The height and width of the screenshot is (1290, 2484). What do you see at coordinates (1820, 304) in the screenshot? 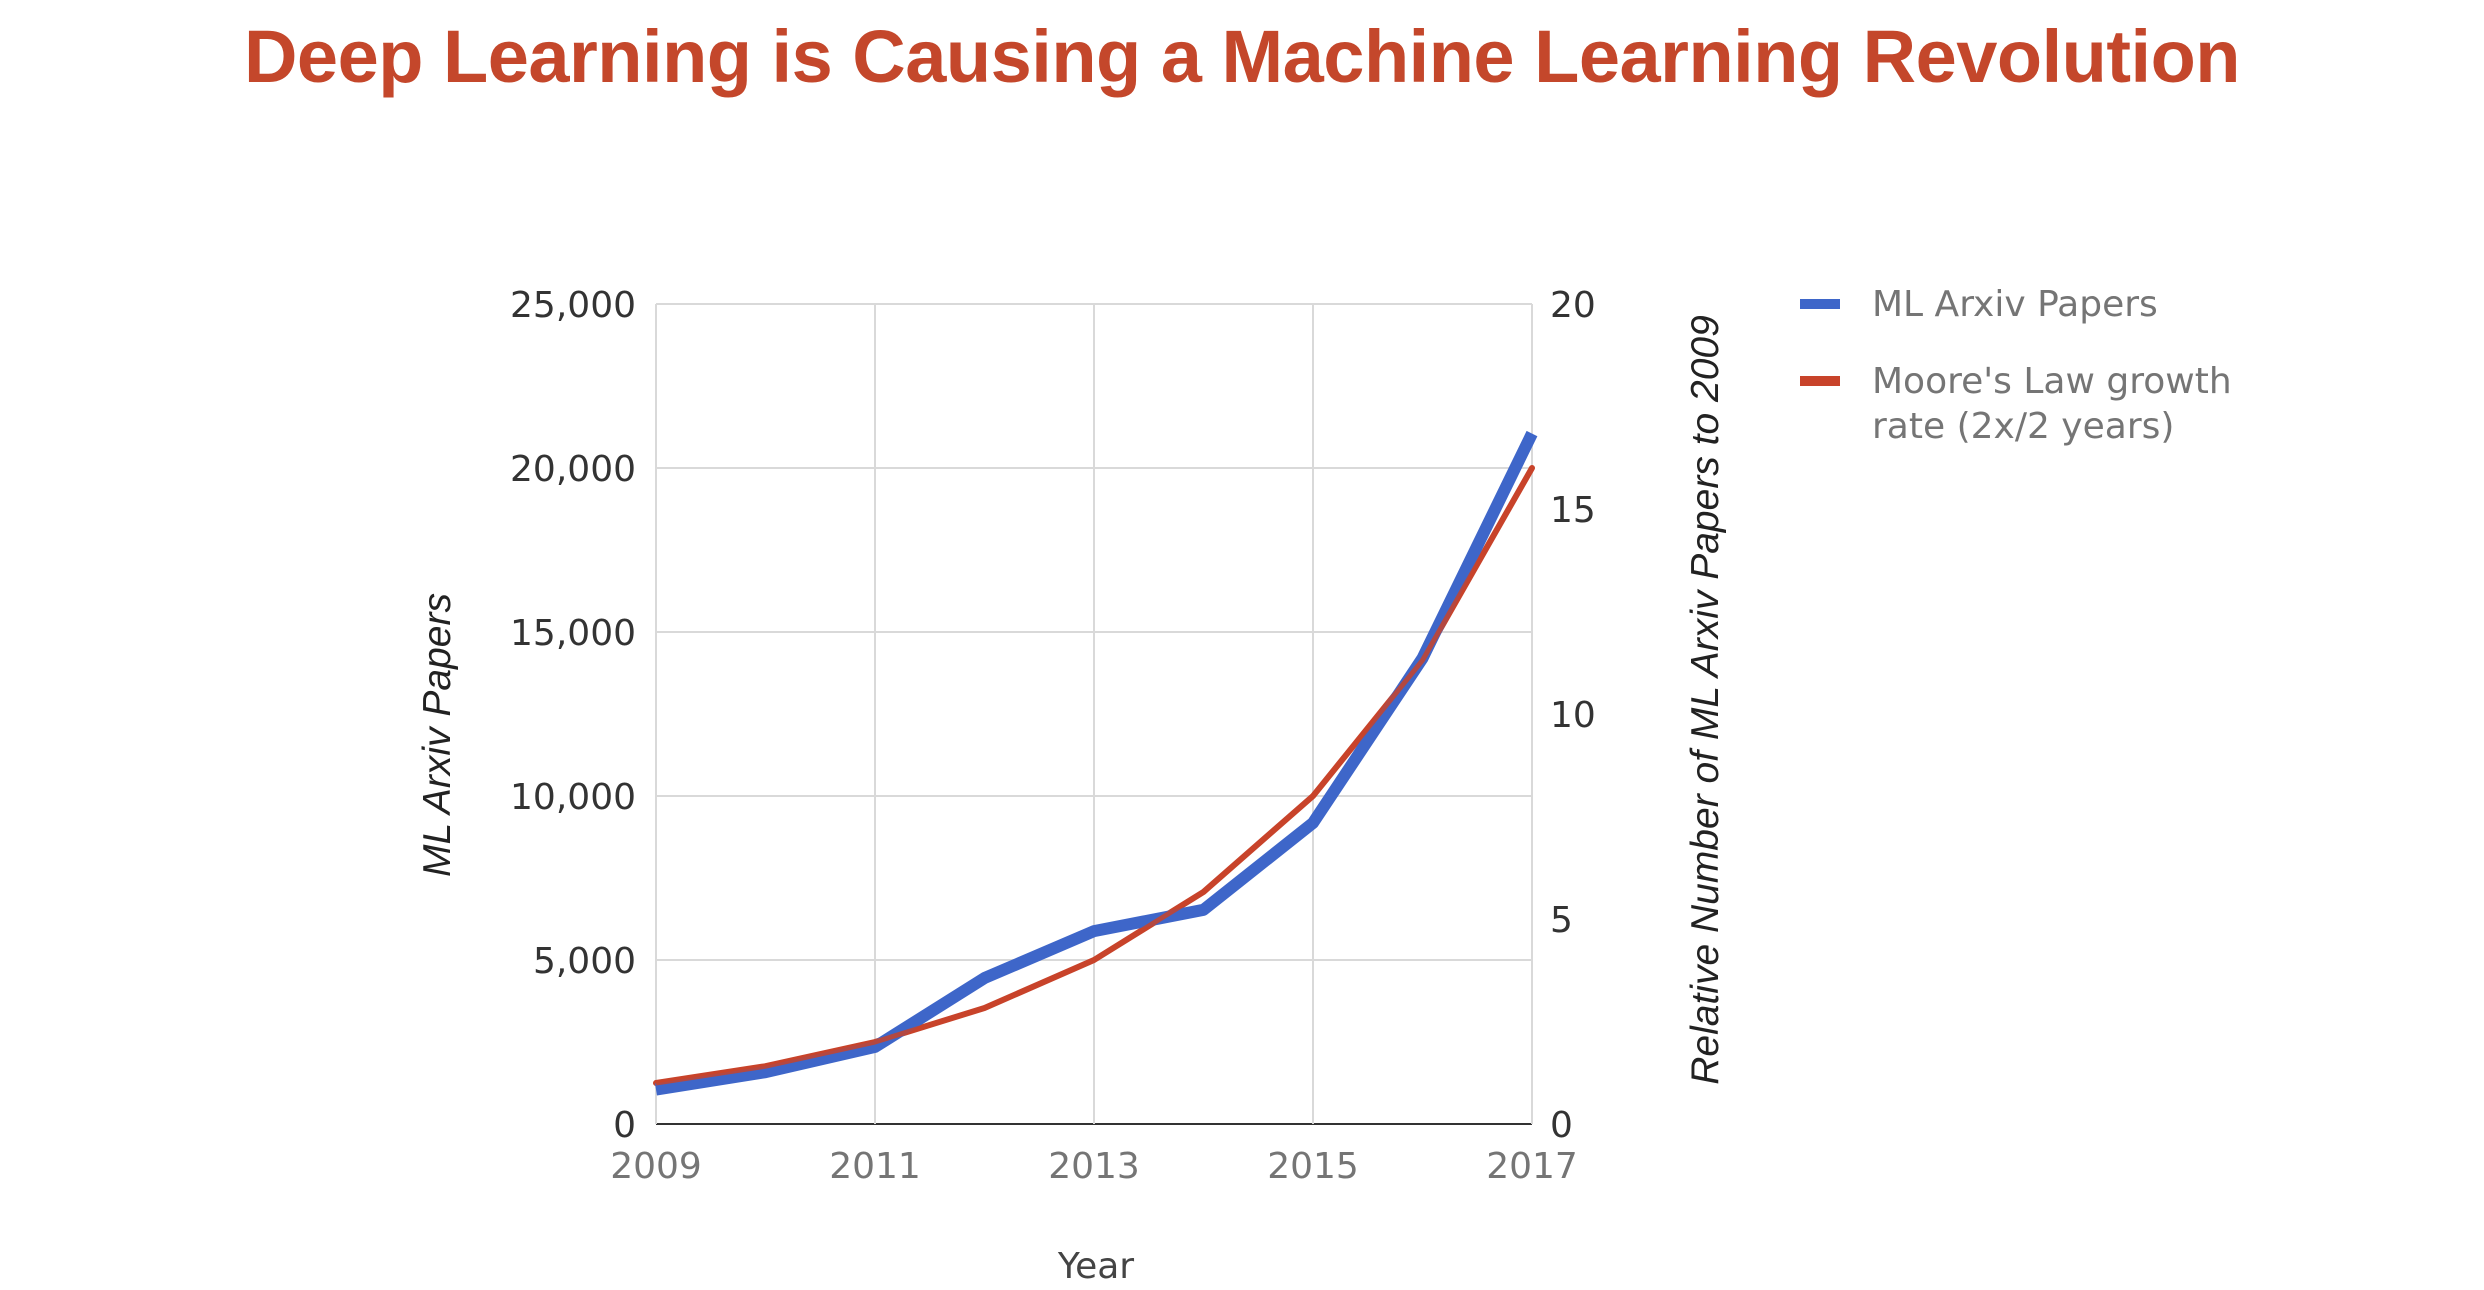
I see `legend-swatch-ml-arxiv-papers` at bounding box center [1820, 304].